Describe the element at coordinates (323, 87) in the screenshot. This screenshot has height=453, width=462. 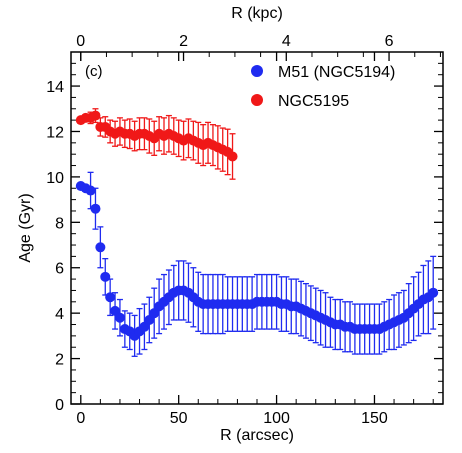
I see `legend: M51 (NGC5194) NGC5195` at that location.